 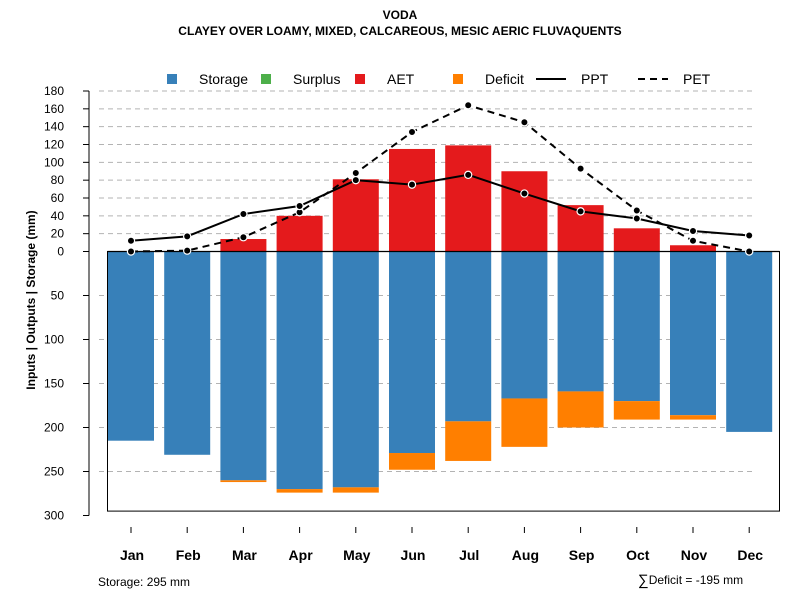 I want to click on legend-swatch-surplus, so click(x=266, y=79).